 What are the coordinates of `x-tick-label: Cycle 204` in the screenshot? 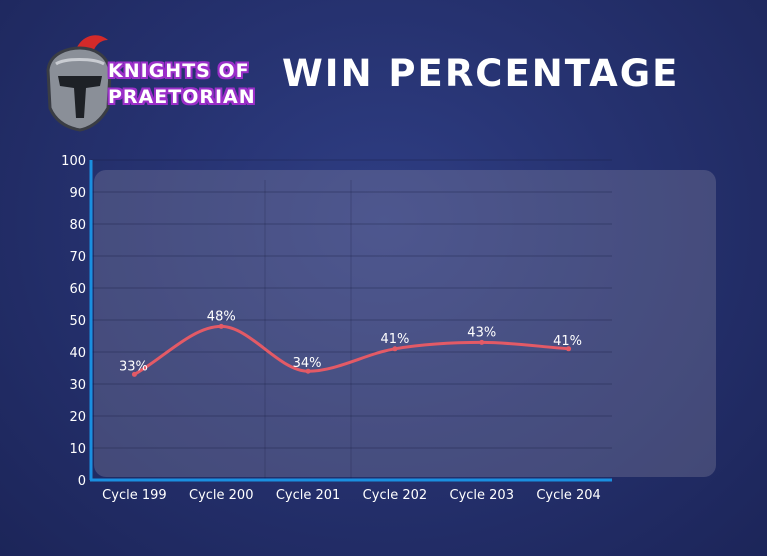 It's located at (568, 495).